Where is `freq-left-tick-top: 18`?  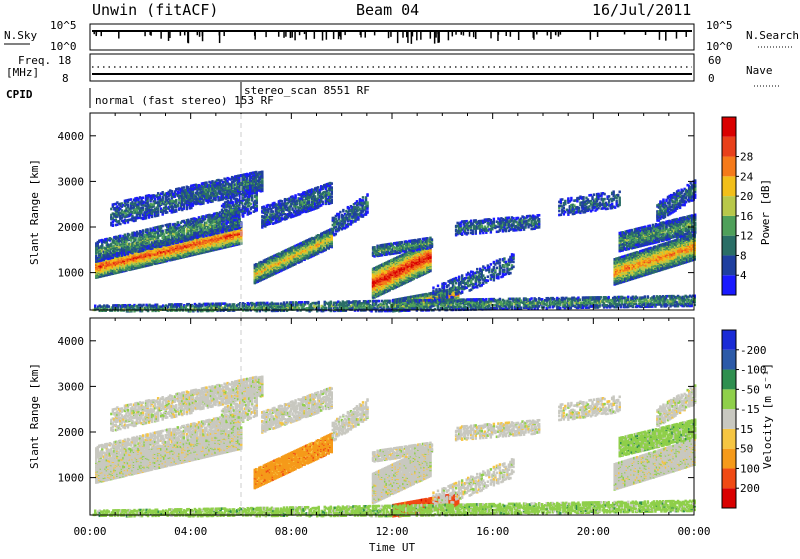 freq-left-tick-top: 18 is located at coordinates (64, 60).